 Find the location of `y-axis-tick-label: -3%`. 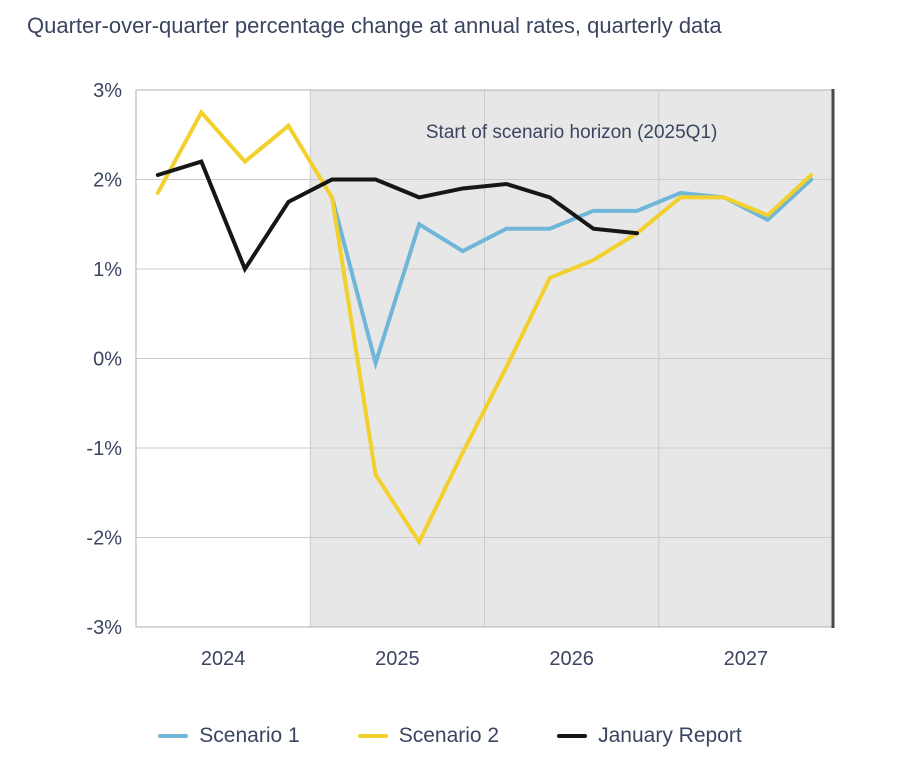

y-axis-tick-label: -3% is located at coordinates (104, 628).